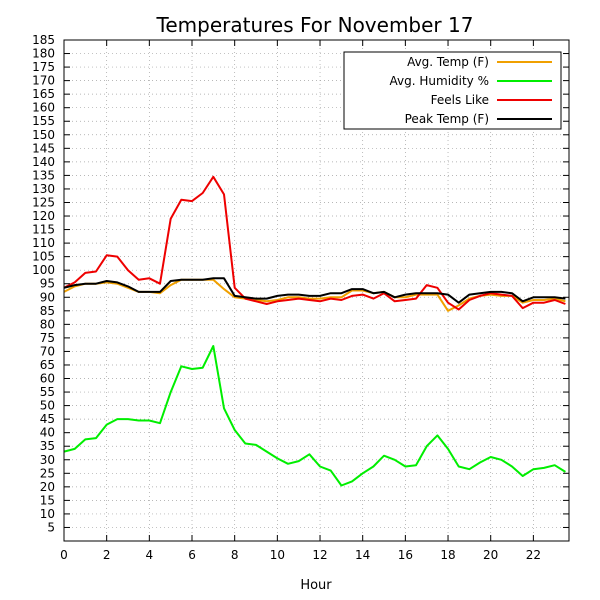  I want to click on y-tick-label: 65, so click(47, 365).